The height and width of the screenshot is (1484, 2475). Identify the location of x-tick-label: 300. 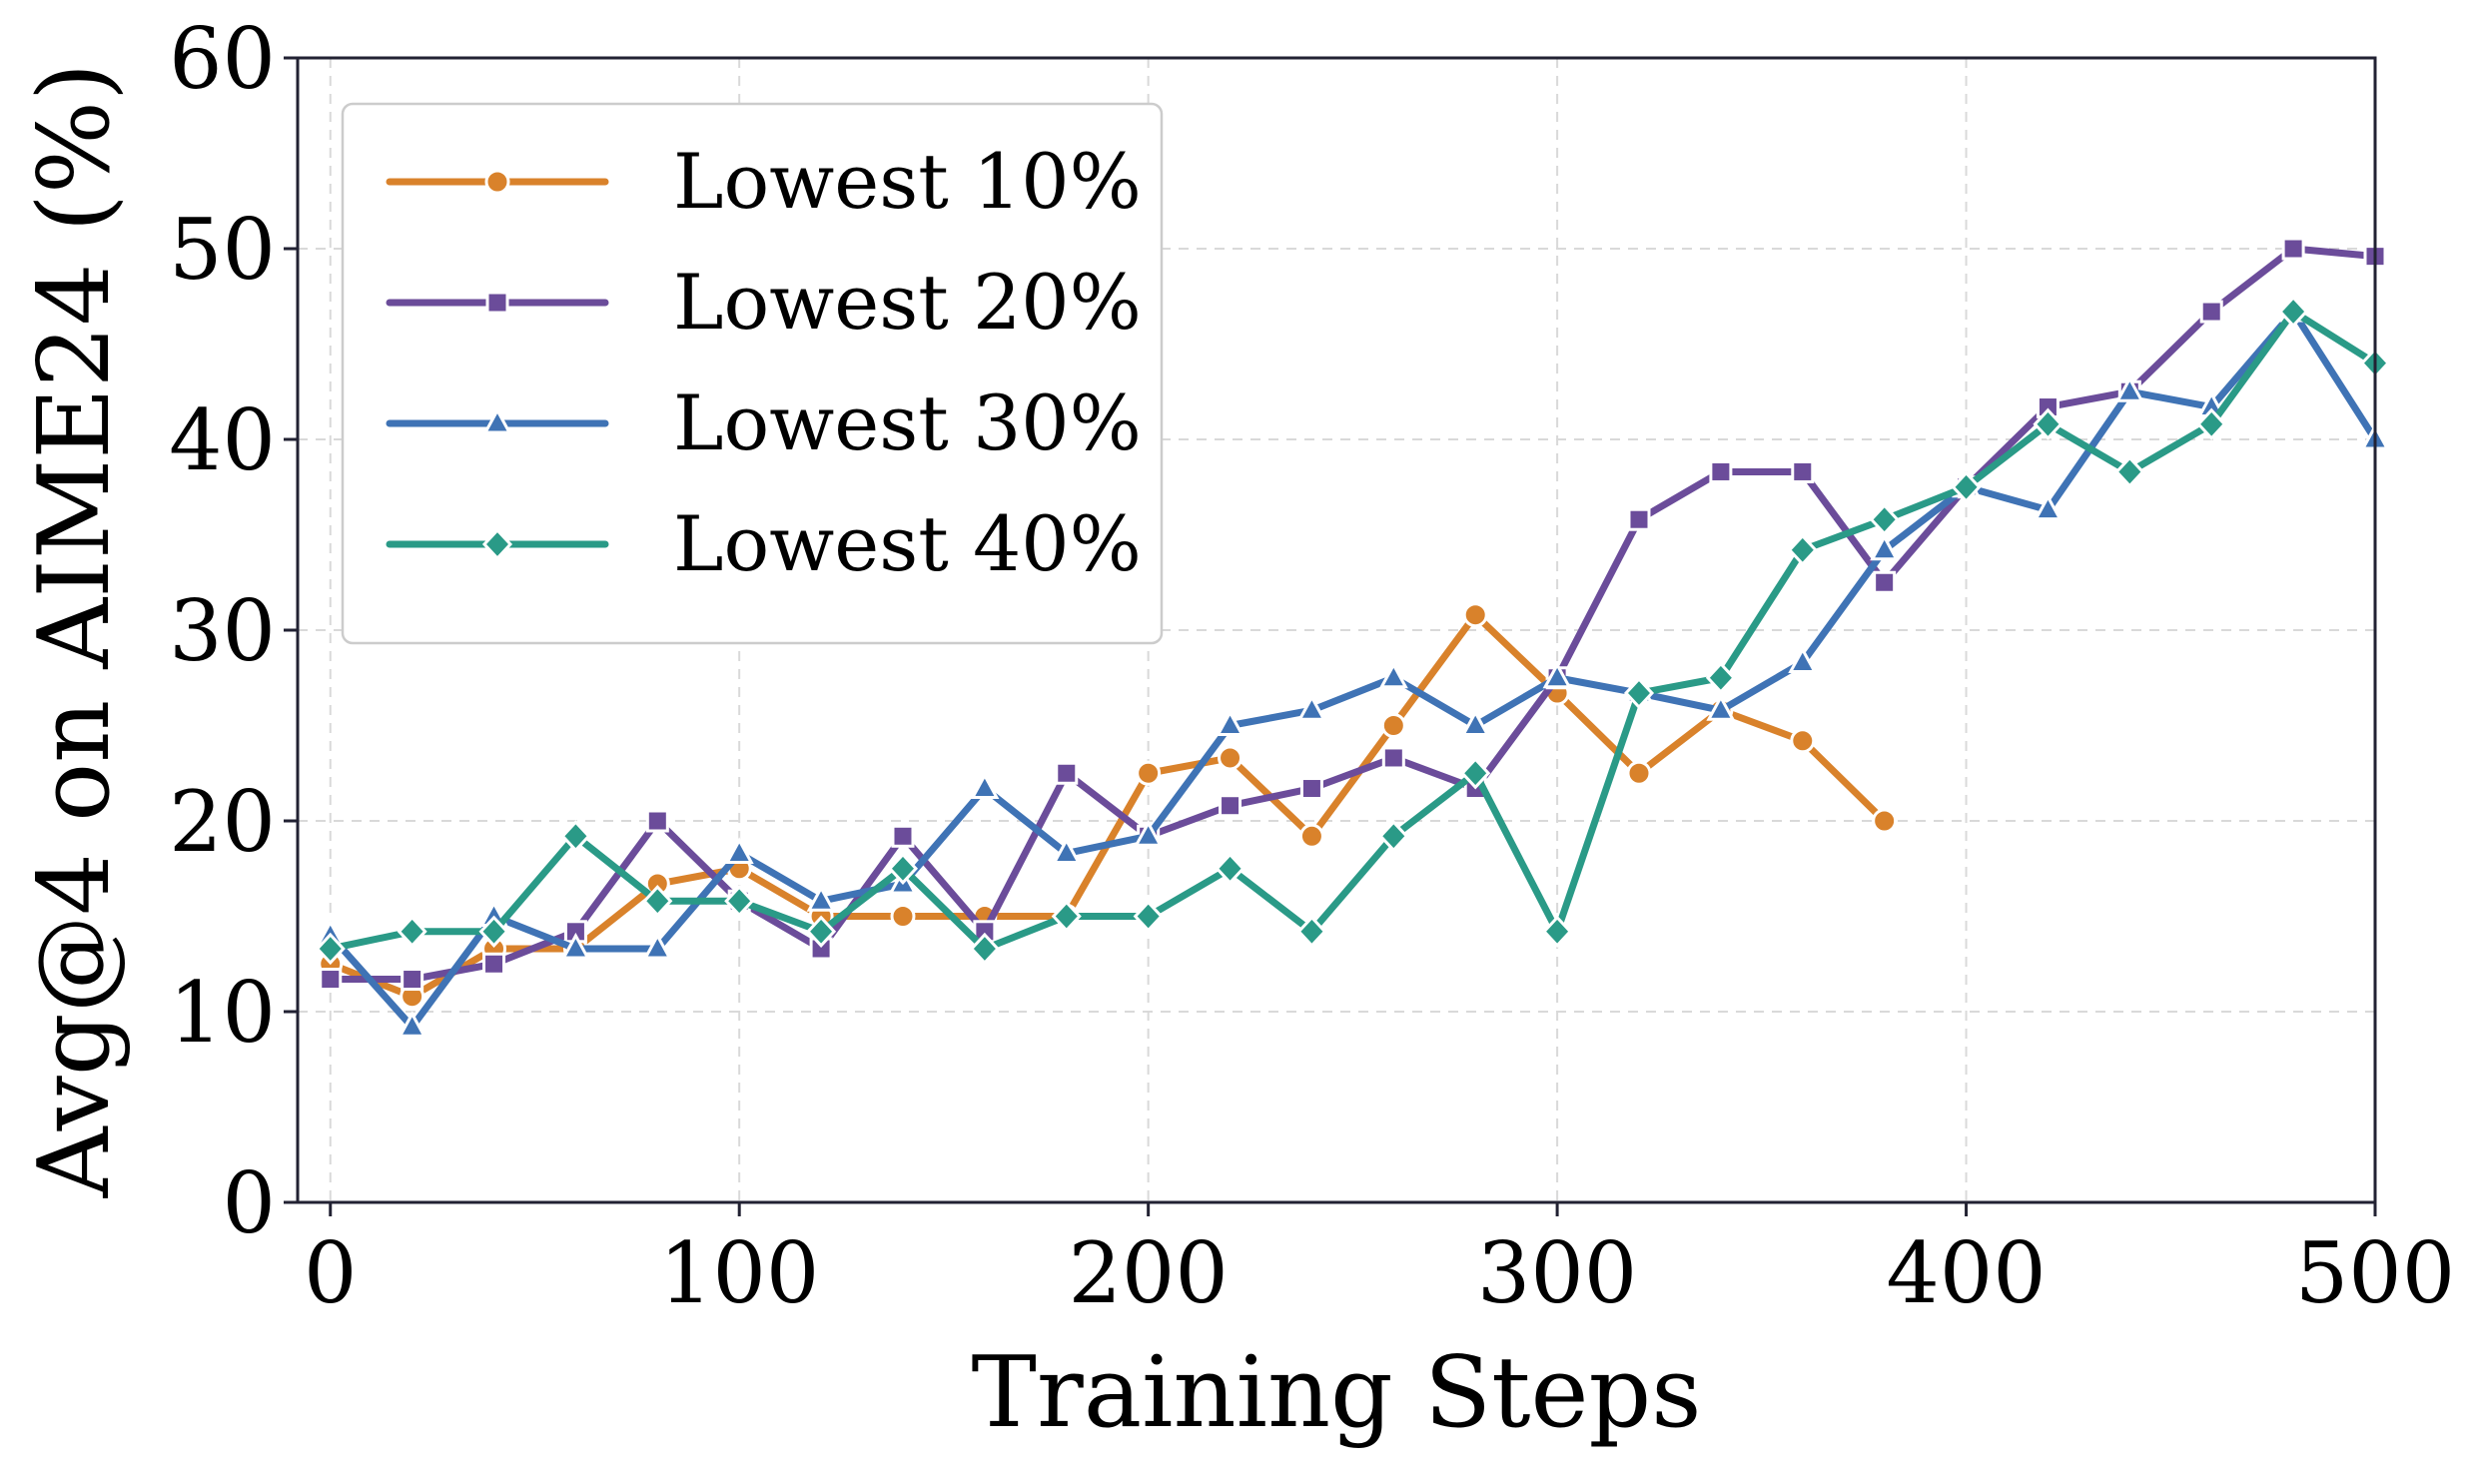
(1557, 1273).